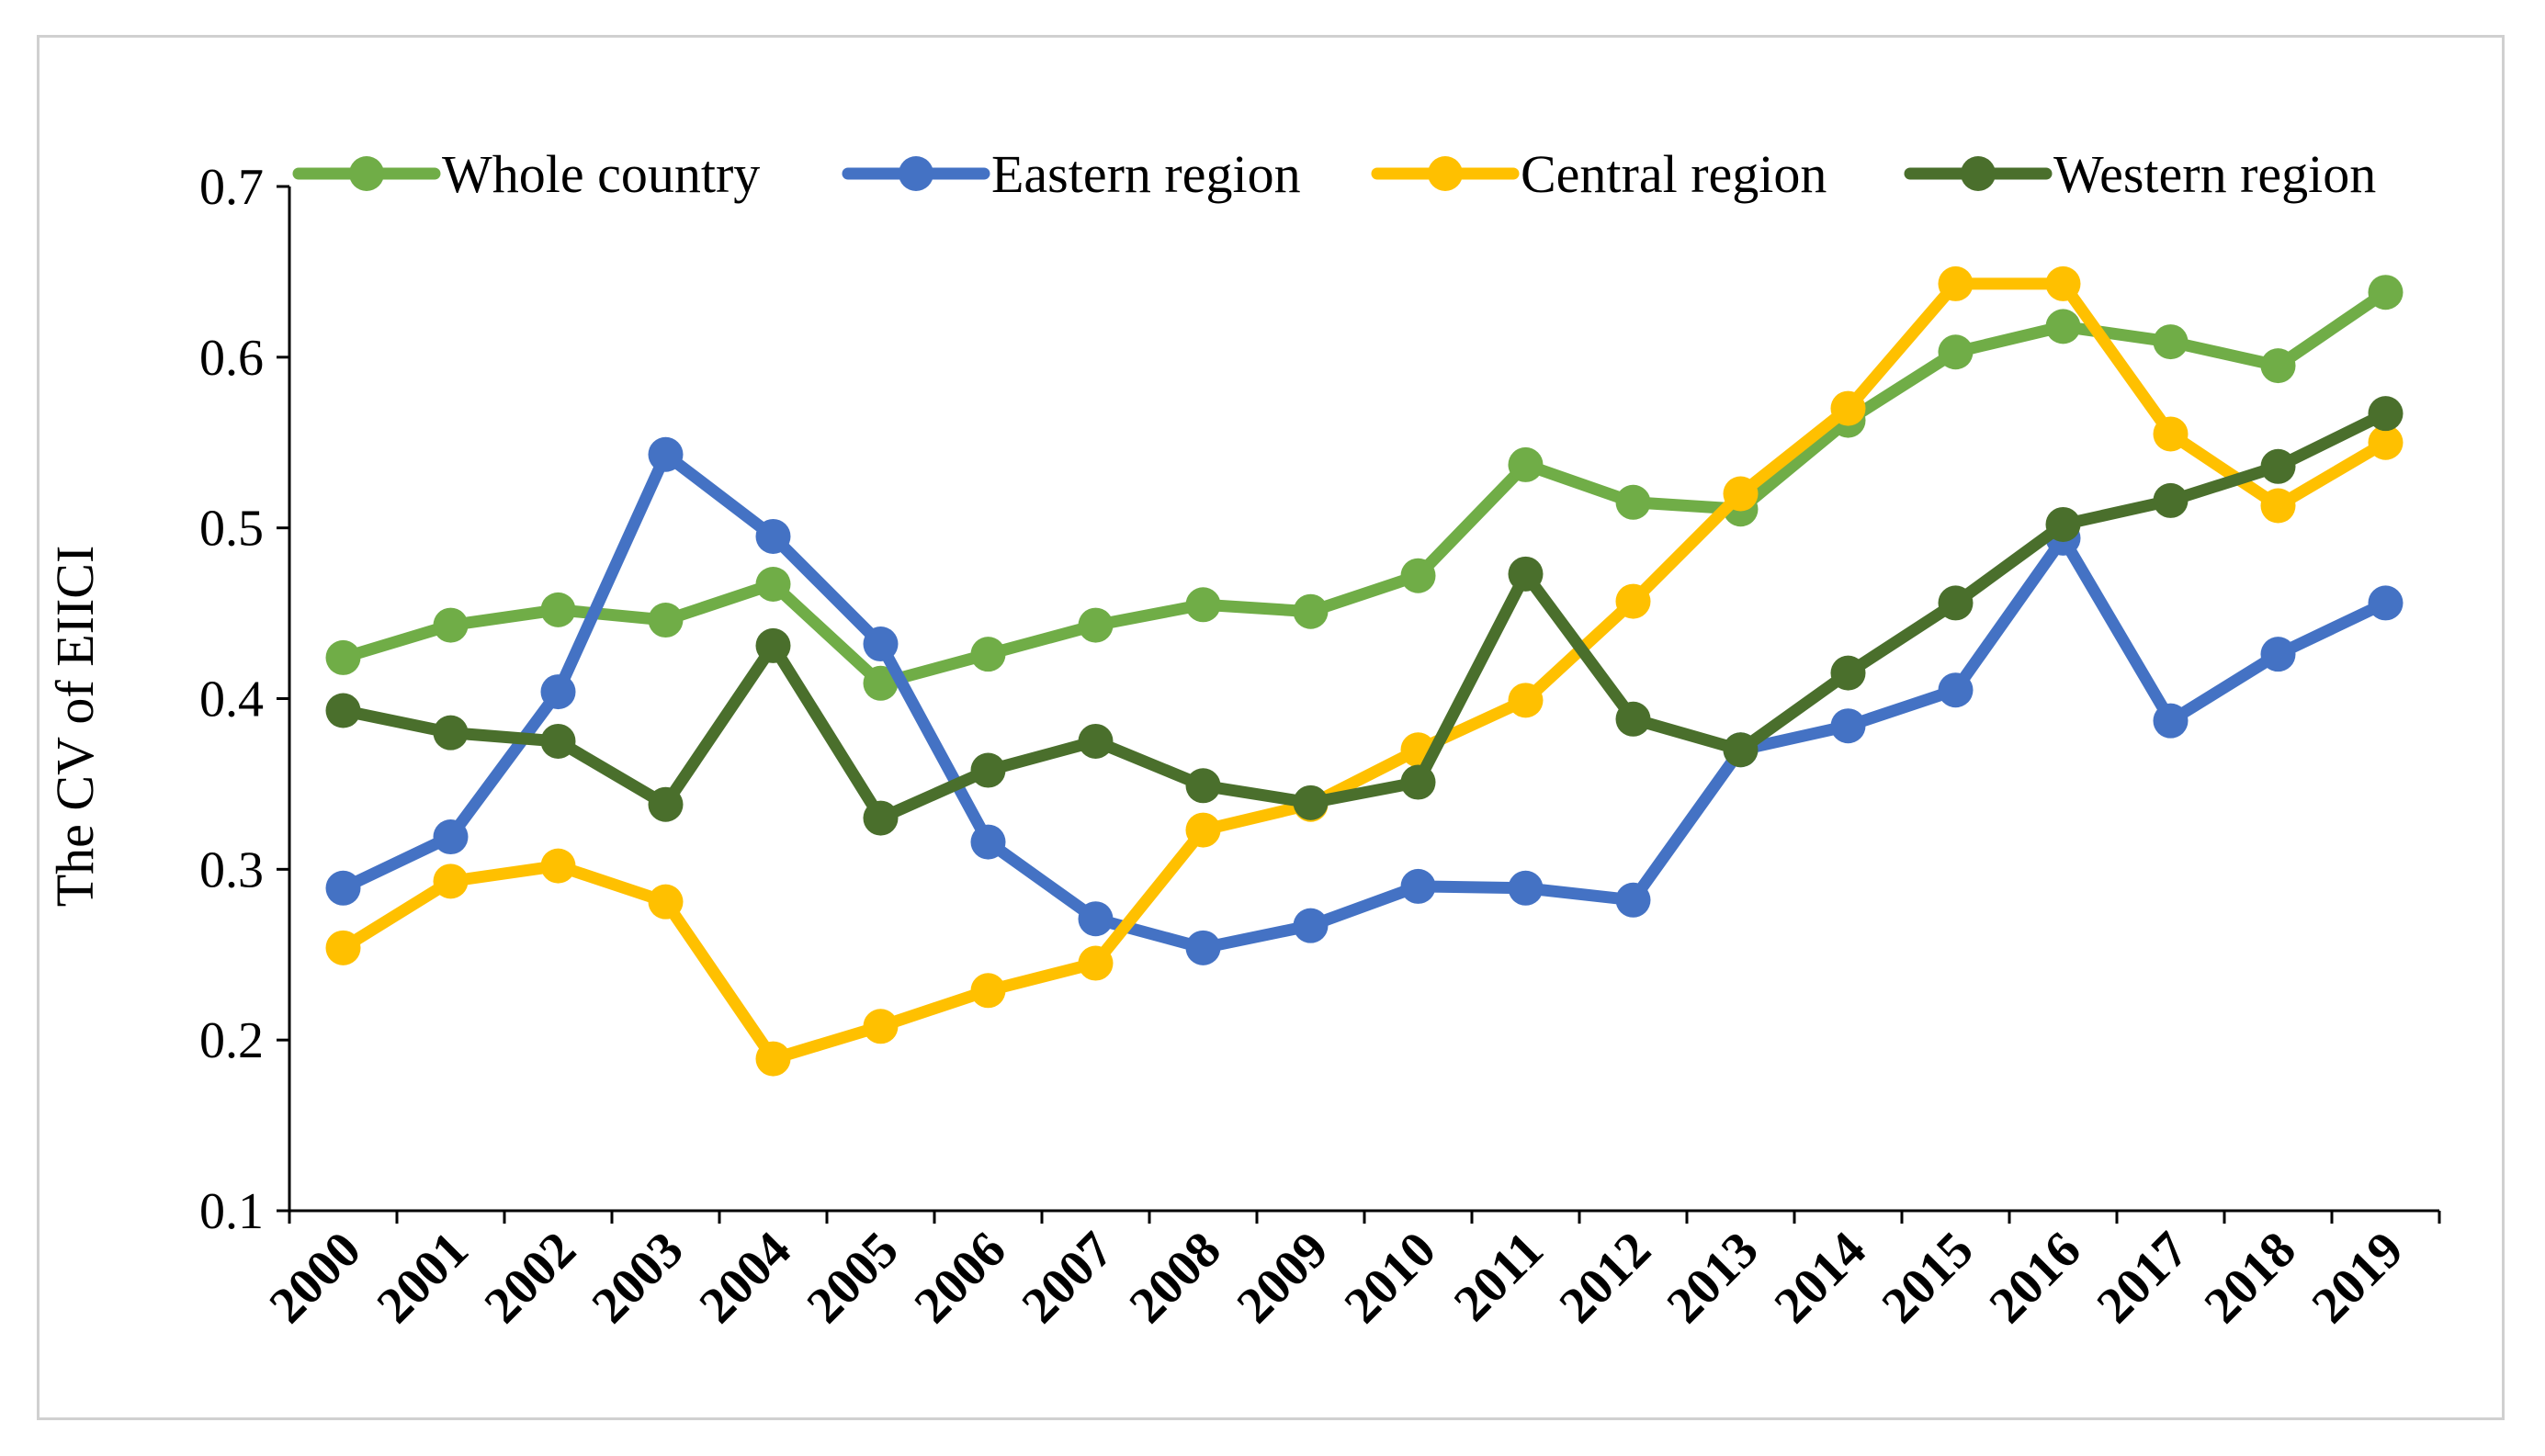  Describe the element at coordinates (1956, 283) in the screenshot. I see `central-region-point-2015` at that location.